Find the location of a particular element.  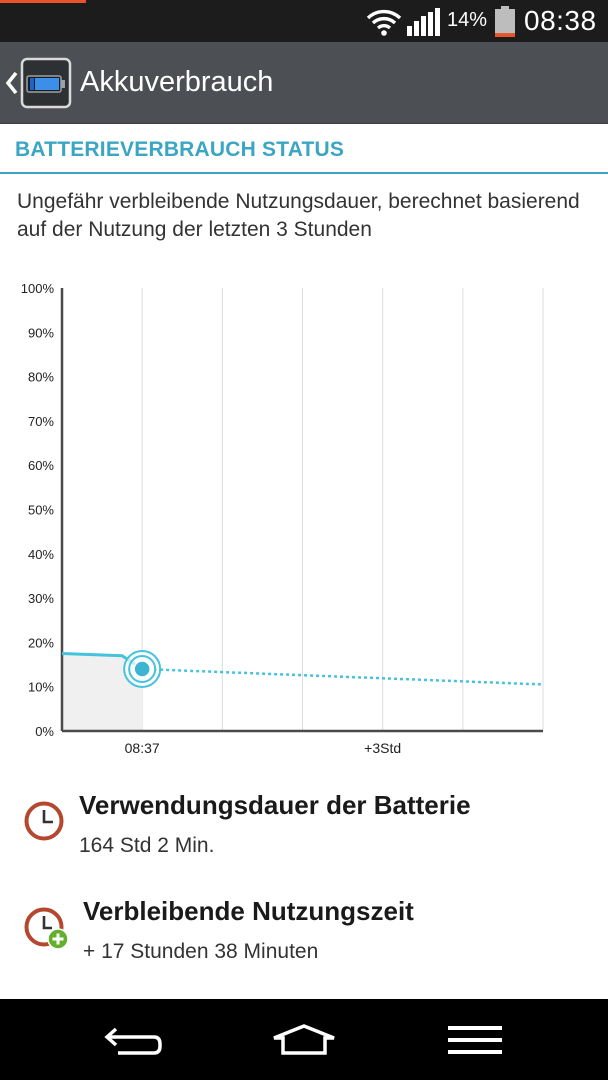

clock-add-icon is located at coordinates (46, 928).